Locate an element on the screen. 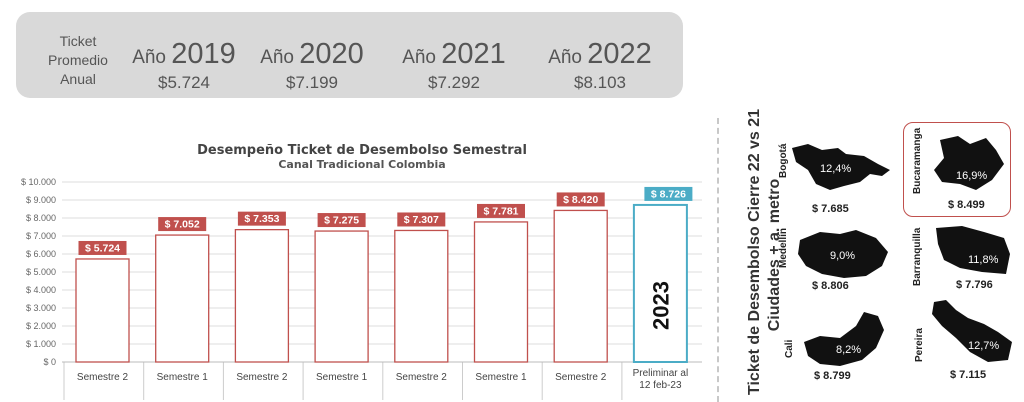 The width and height of the screenshot is (1024, 402). city-name: Barranquilla is located at coordinates (917, 256).